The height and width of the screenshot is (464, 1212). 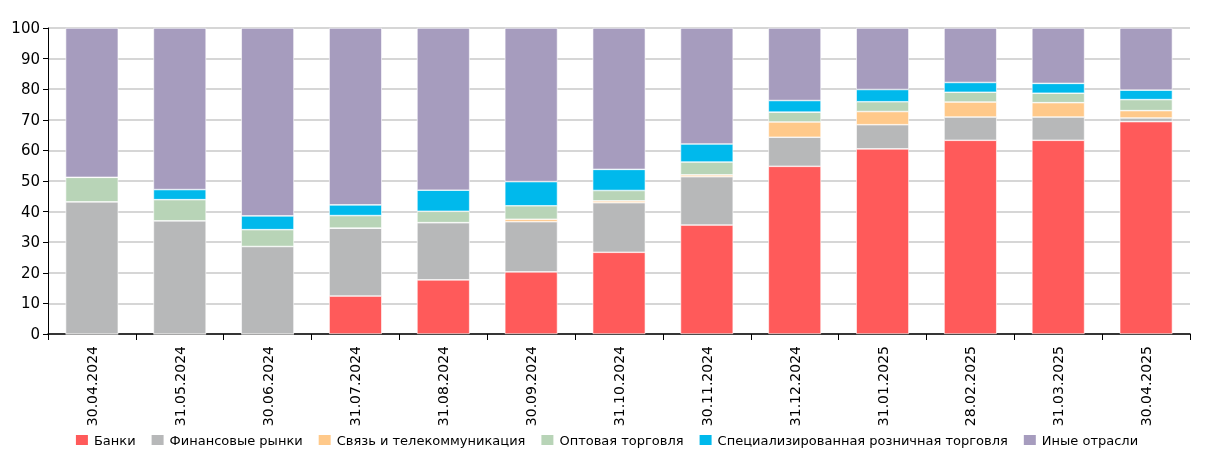 I want to click on x-tick-label: 31.10.2024, so click(x=619, y=386).